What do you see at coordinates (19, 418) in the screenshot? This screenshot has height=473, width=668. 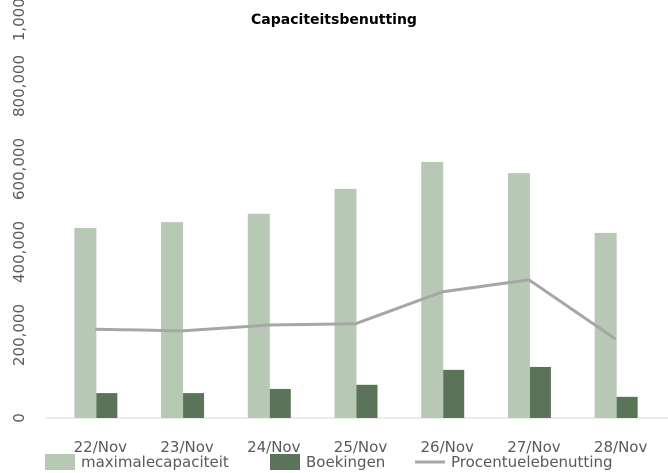 I see `y-tick-label: 0` at bounding box center [19, 418].